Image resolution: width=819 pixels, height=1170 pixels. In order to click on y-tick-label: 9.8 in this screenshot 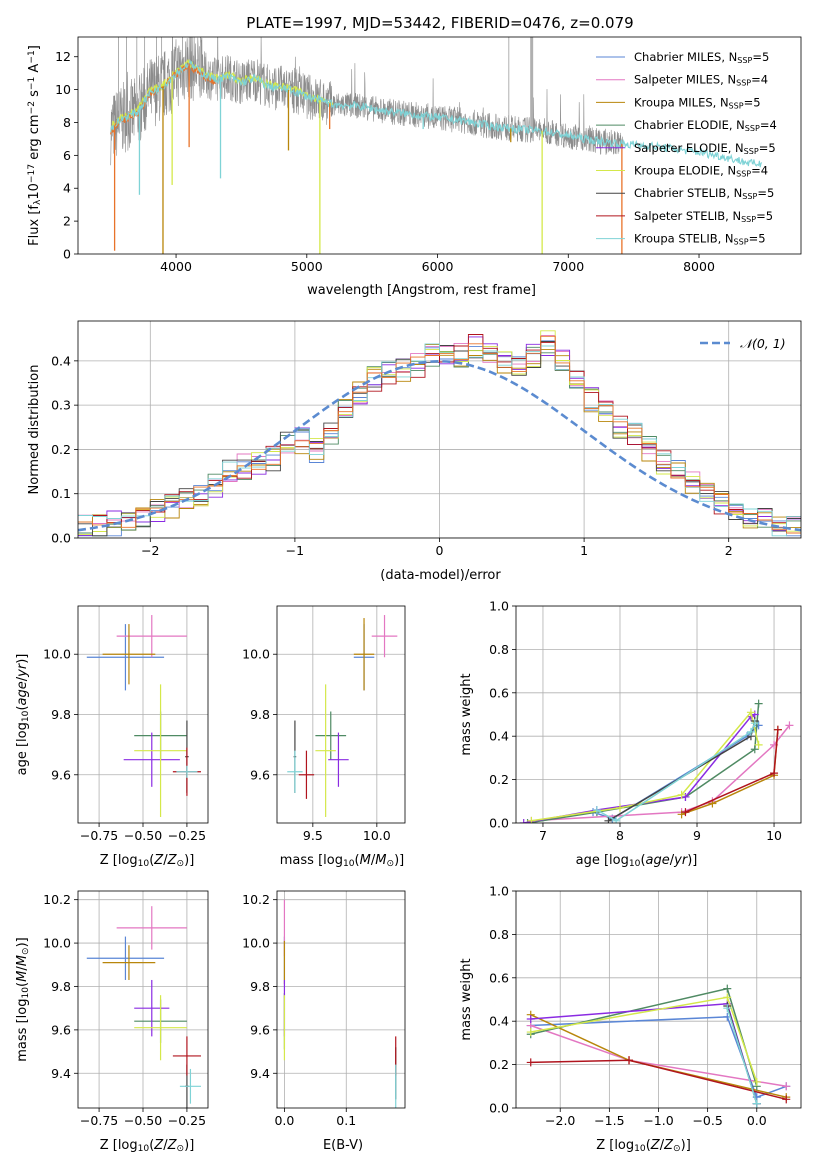, I will do `click(260, 714)`.